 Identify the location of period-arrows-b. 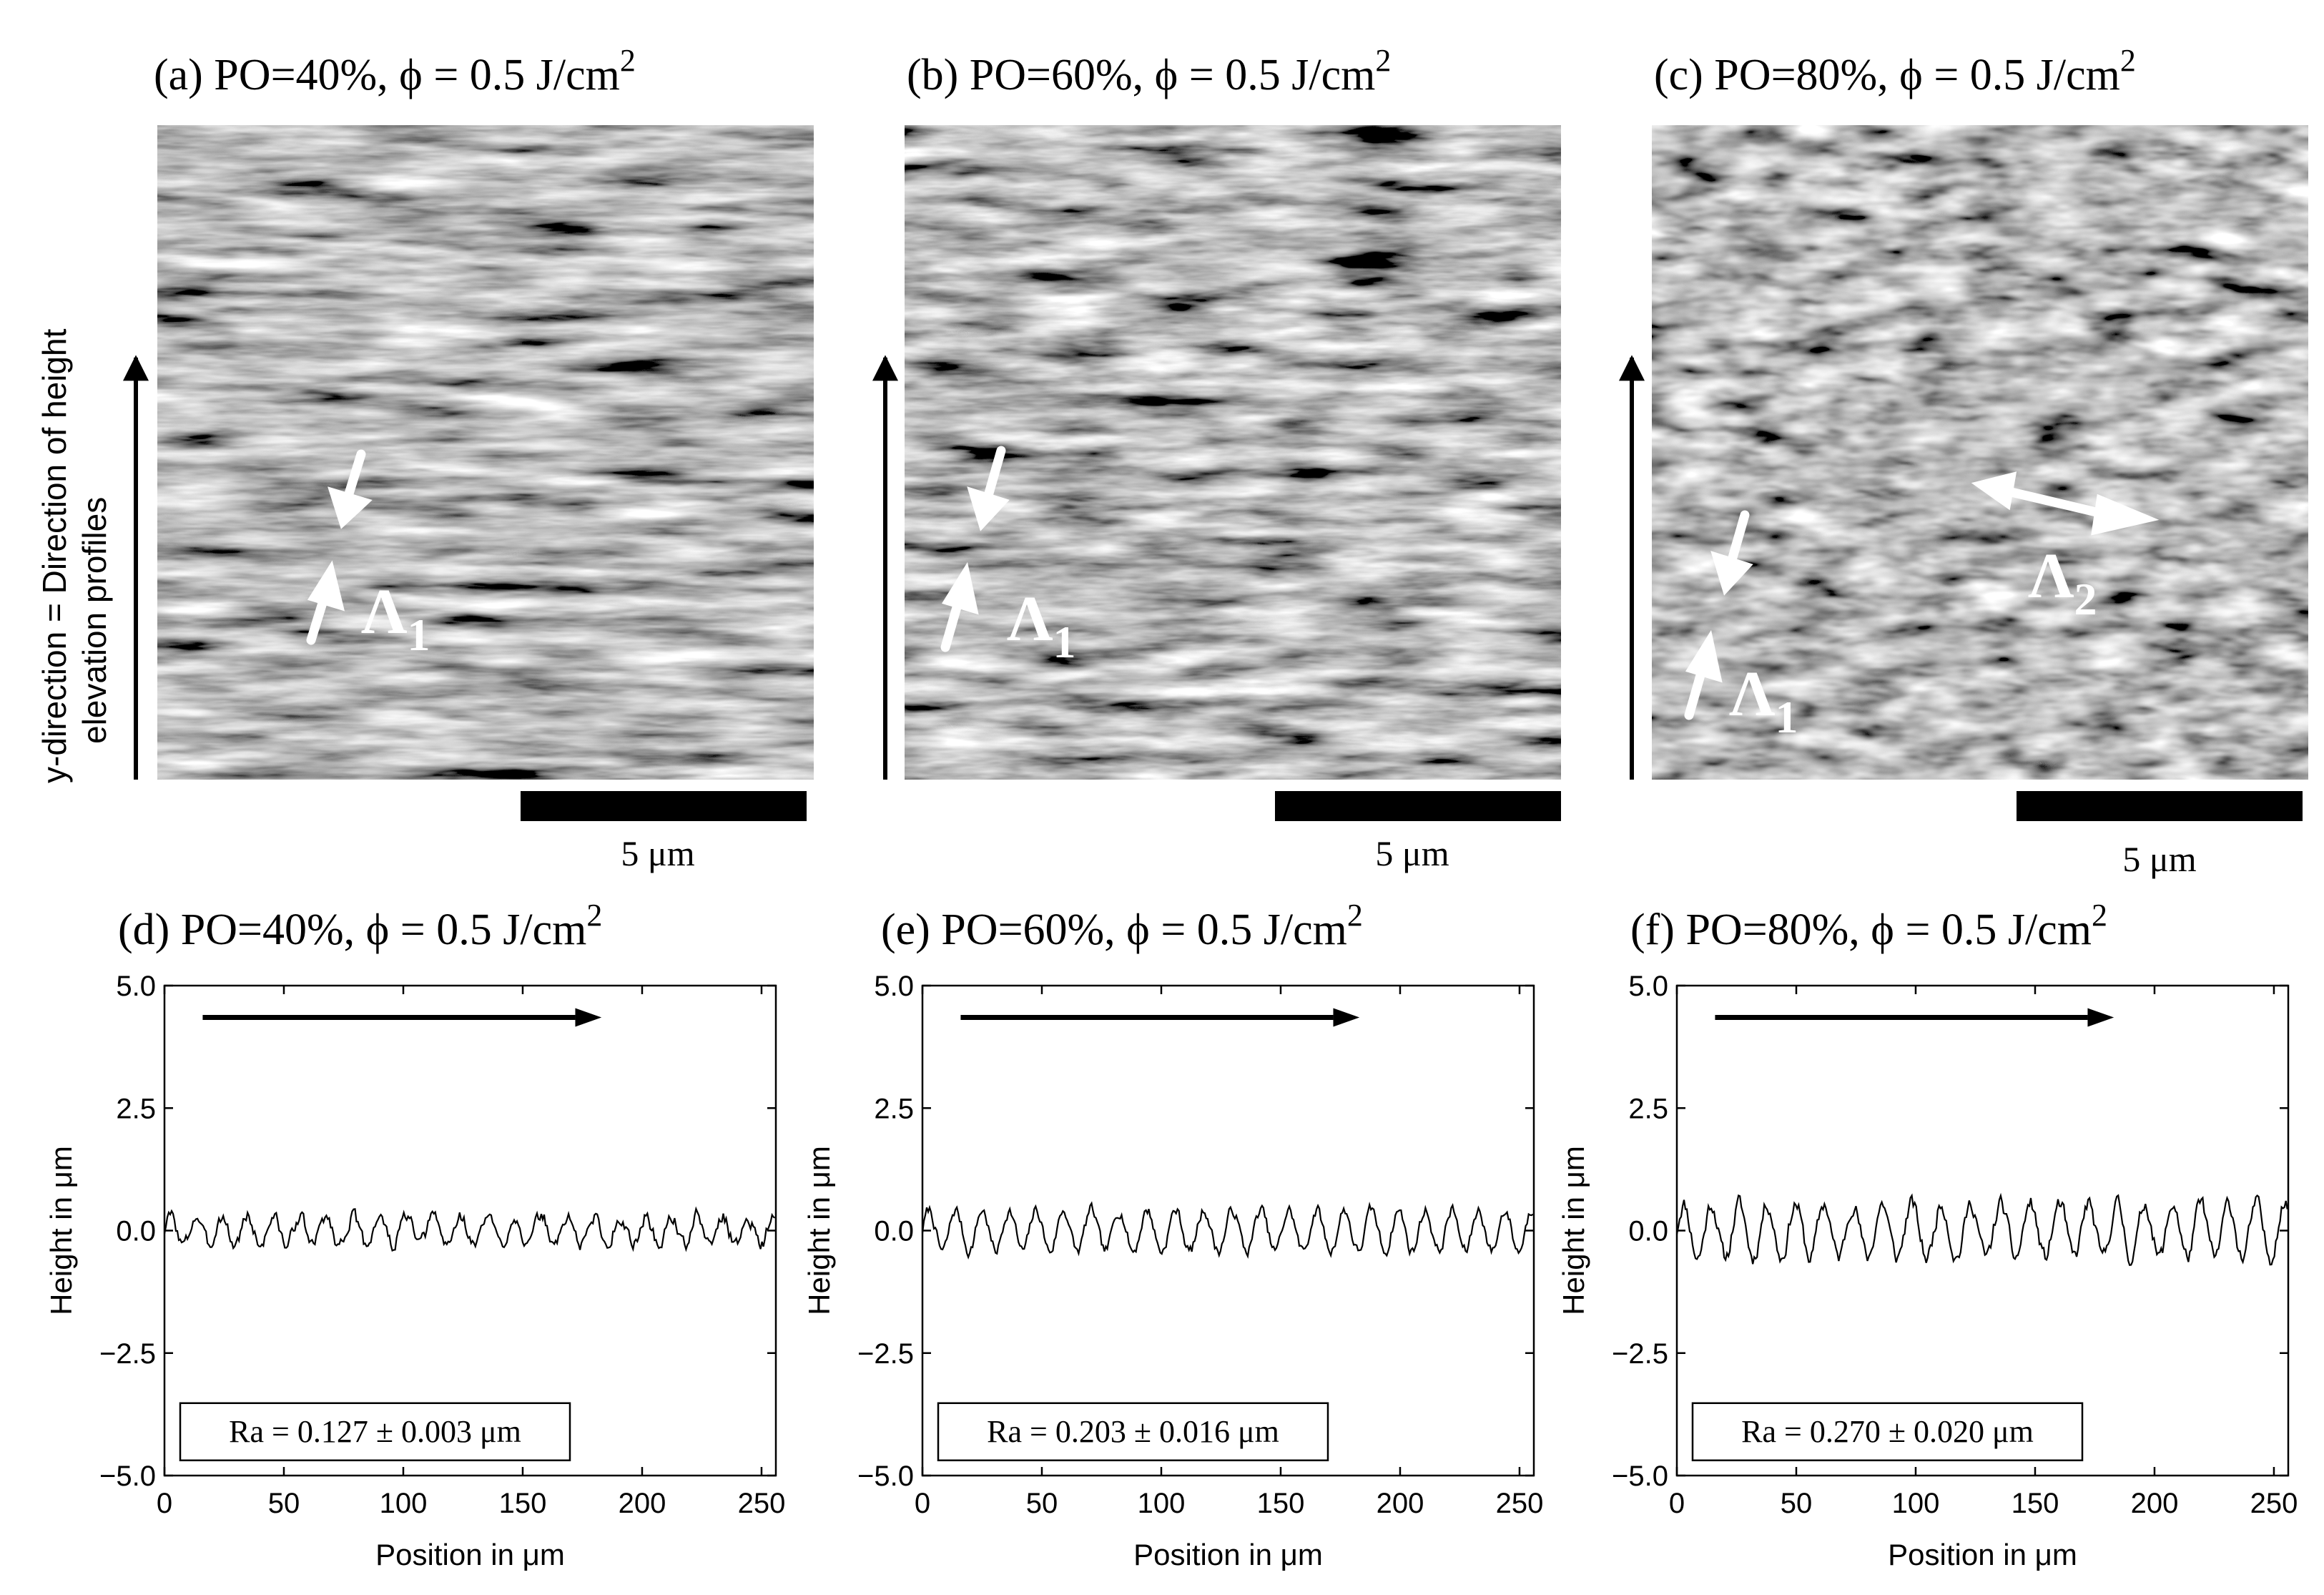
(975, 549).